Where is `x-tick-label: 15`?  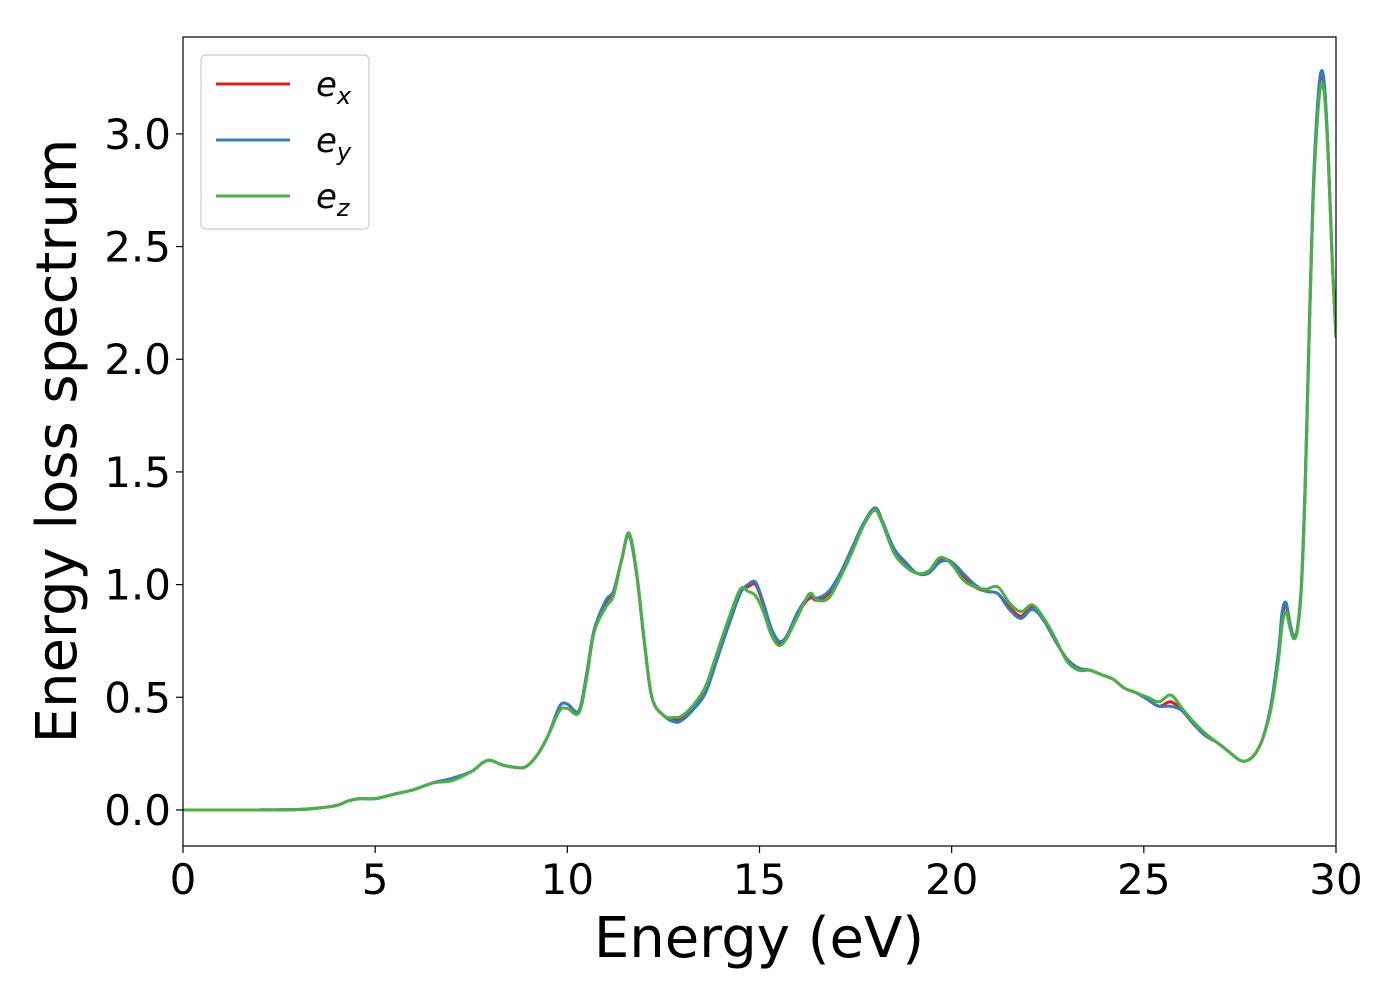 x-tick-label: 15 is located at coordinates (759, 879).